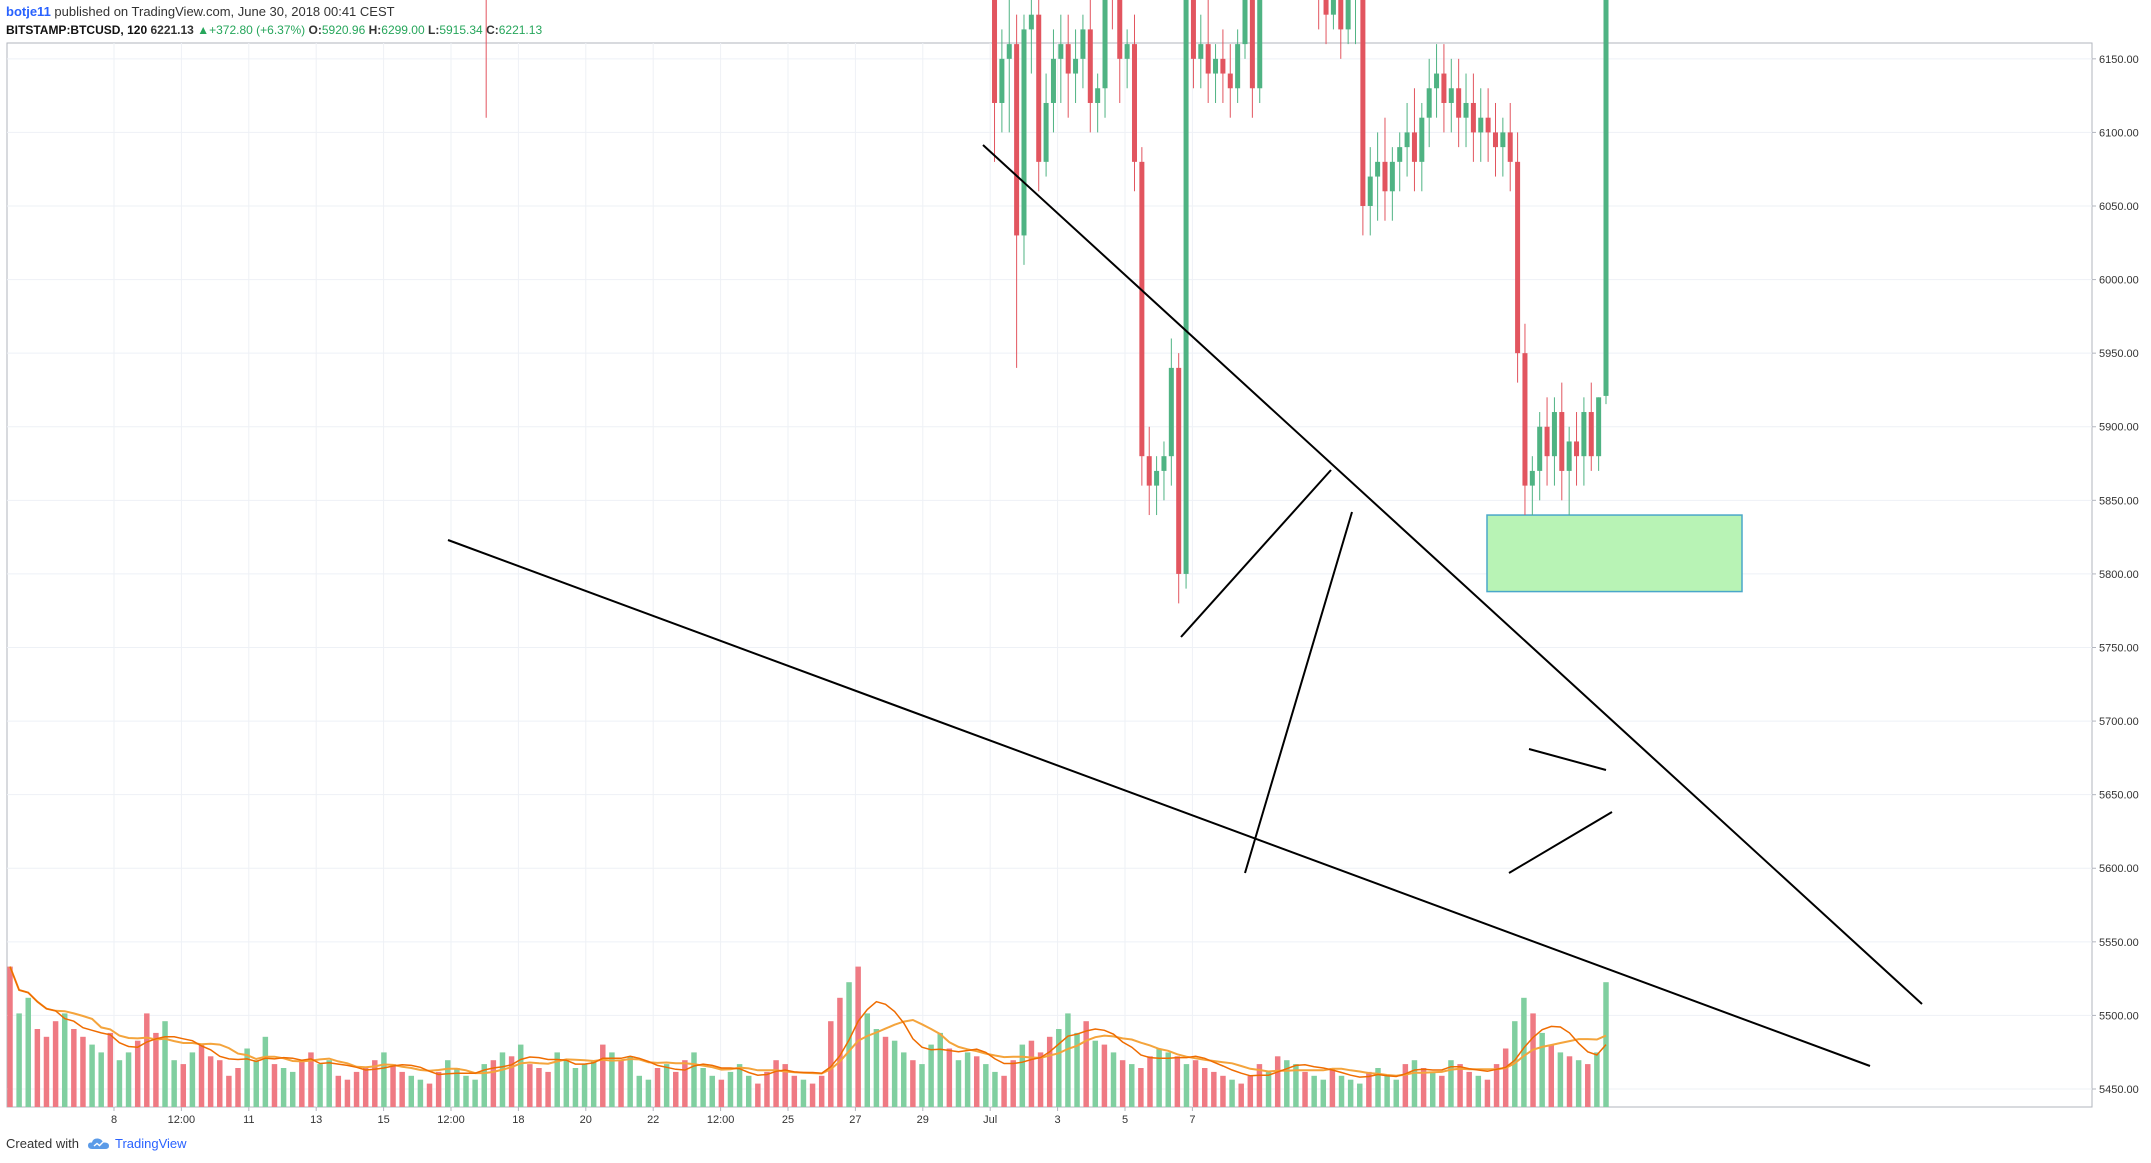 This screenshot has height=1163, width=2151. Describe the element at coordinates (343, 30) in the screenshot. I see `open-value: 5920.96` at that location.